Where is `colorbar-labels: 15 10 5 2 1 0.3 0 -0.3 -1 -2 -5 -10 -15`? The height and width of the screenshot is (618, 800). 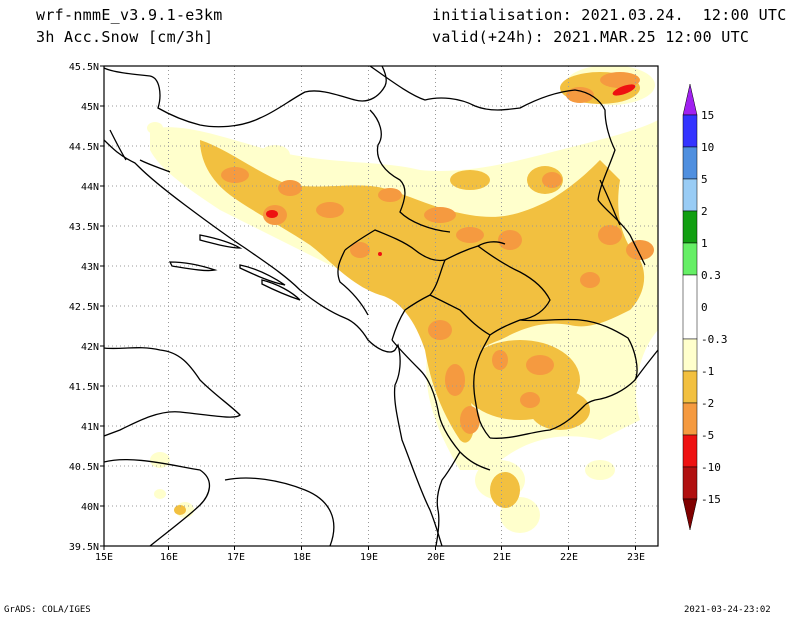 colorbar-labels: 15 10 5 2 1 0.3 0 -0.3 -1 -2 -5 -10 -15 is located at coordinates (714, 307).